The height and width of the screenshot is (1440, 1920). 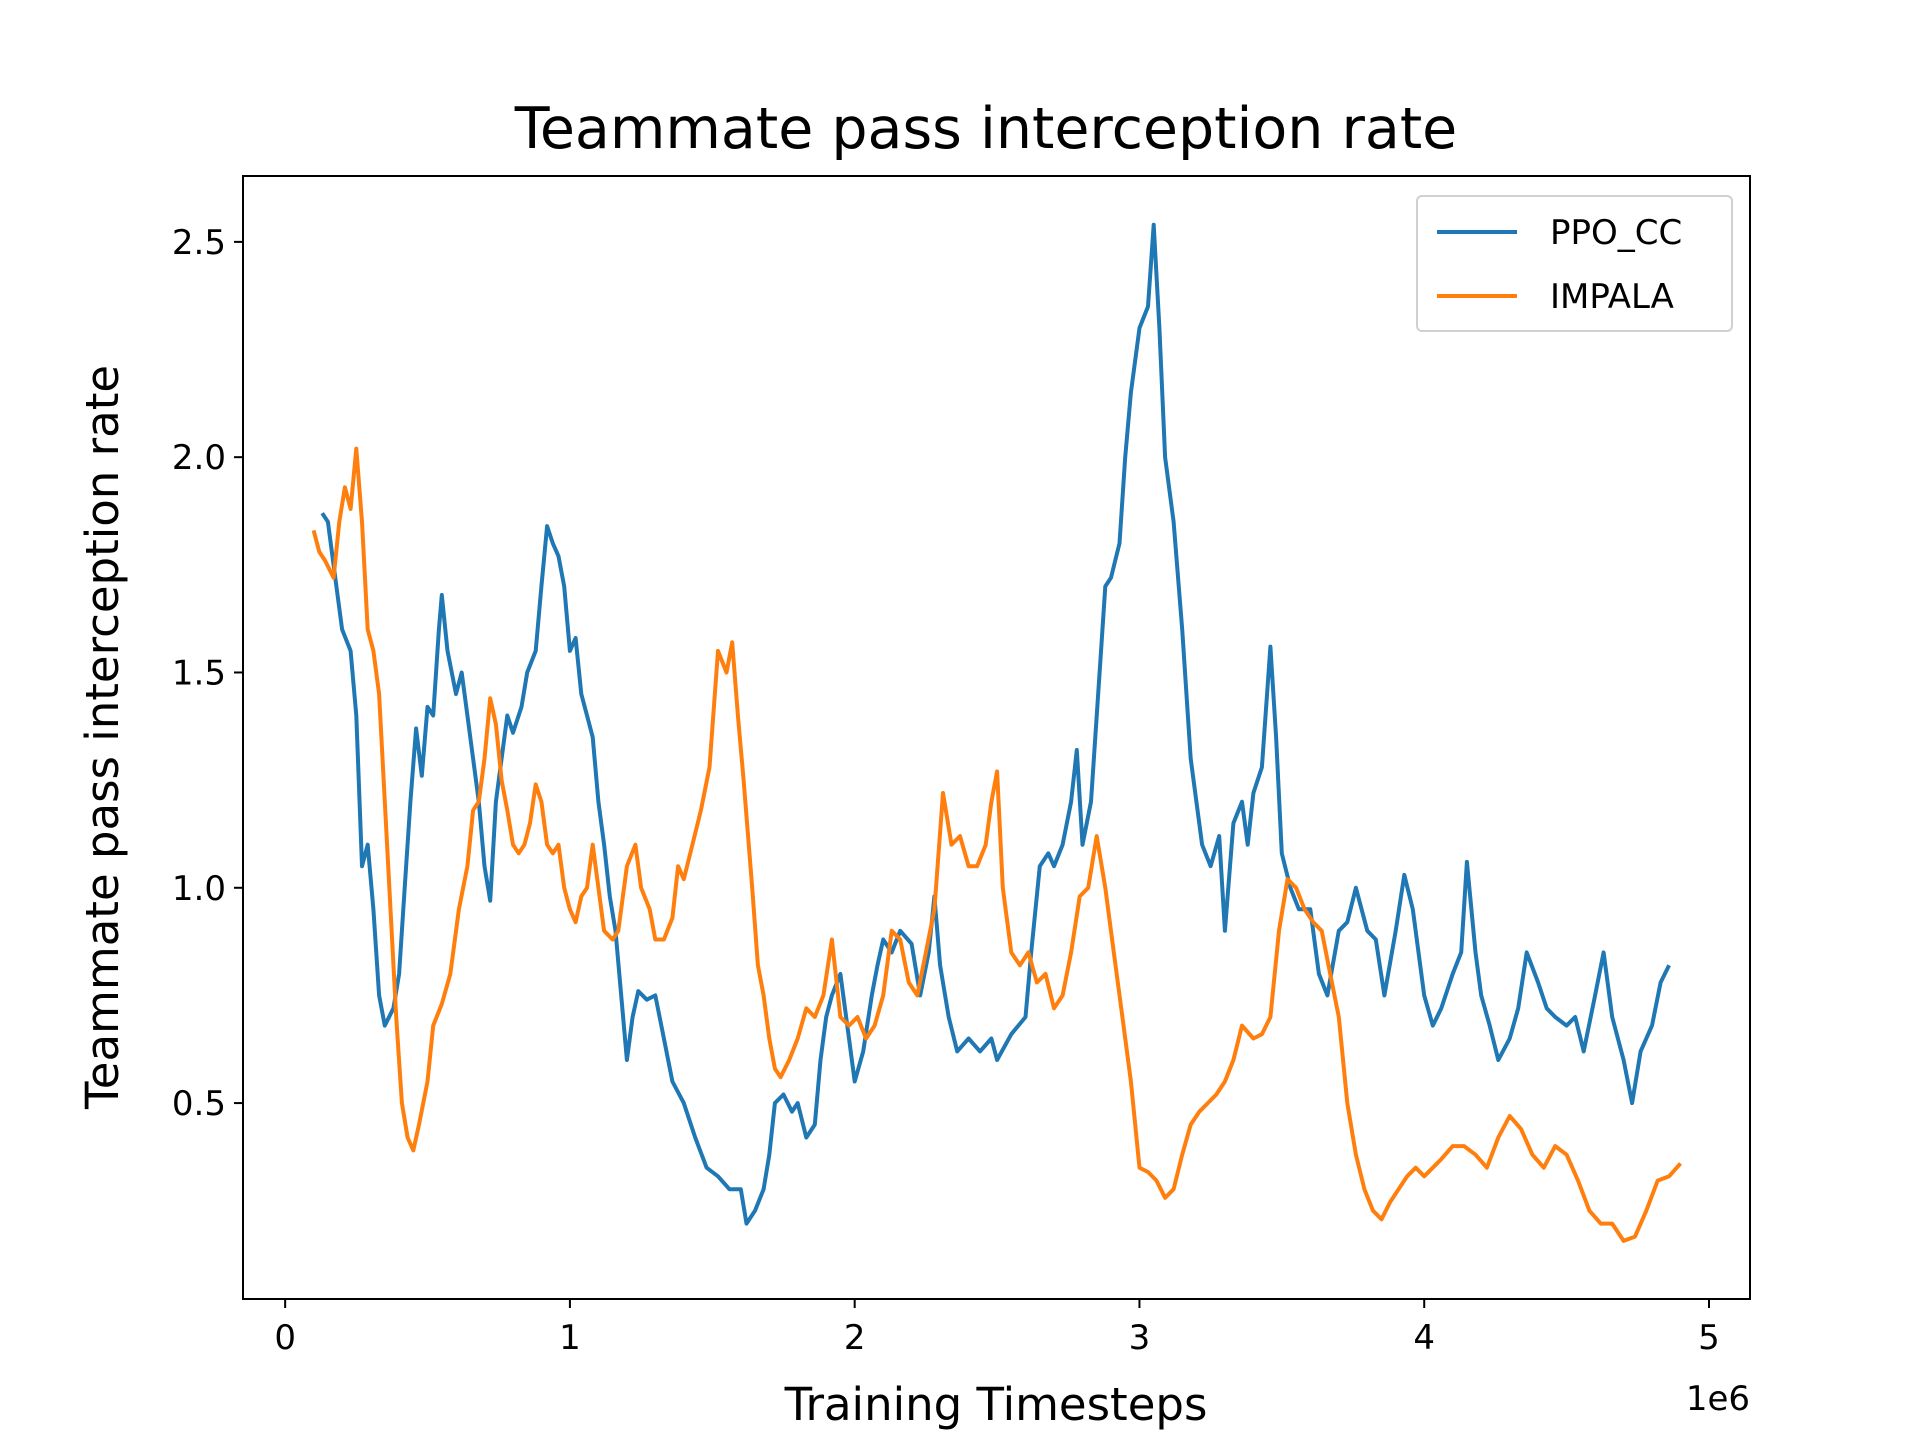 I want to click on y-axis-label: Teammate pass interception rate, so click(x=102, y=737).